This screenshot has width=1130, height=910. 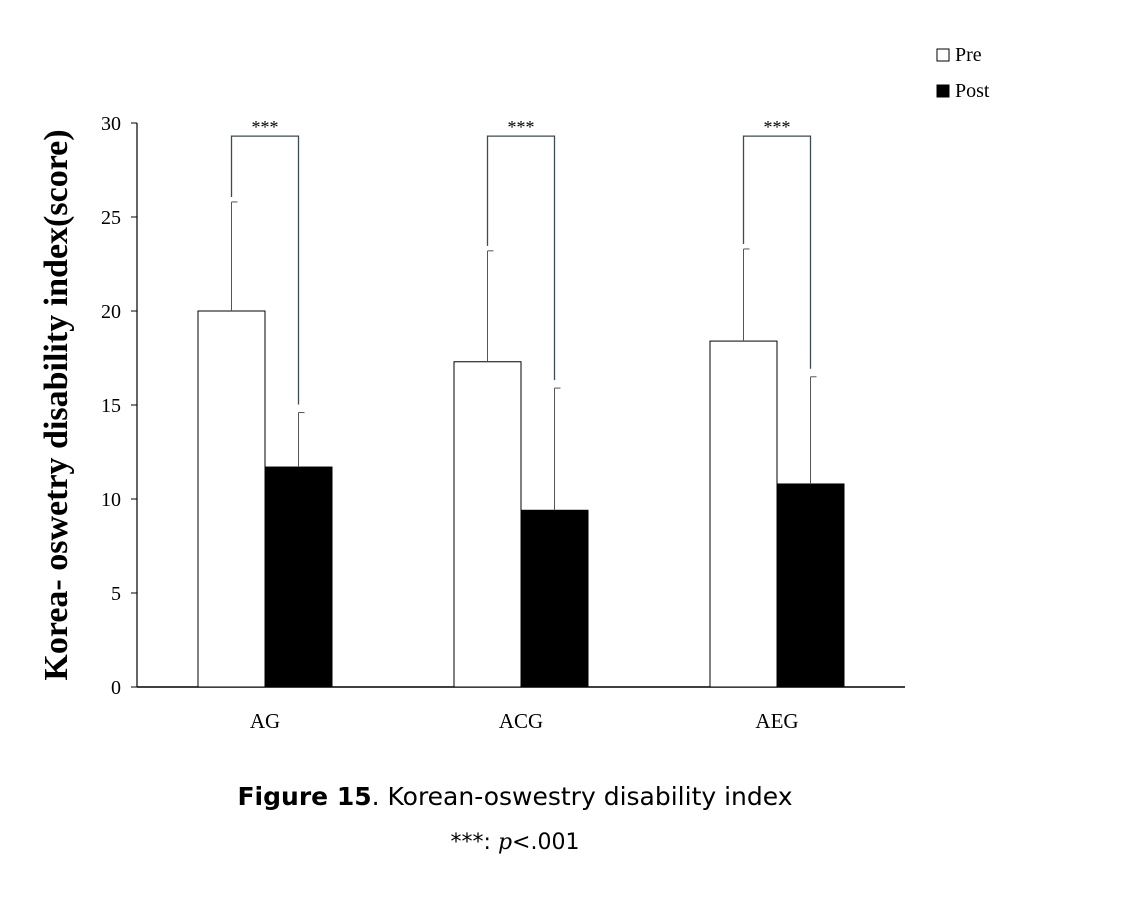 What do you see at coordinates (56, 404) in the screenshot?
I see `y-axis-label: Korea- oswetry disability index(score)` at bounding box center [56, 404].